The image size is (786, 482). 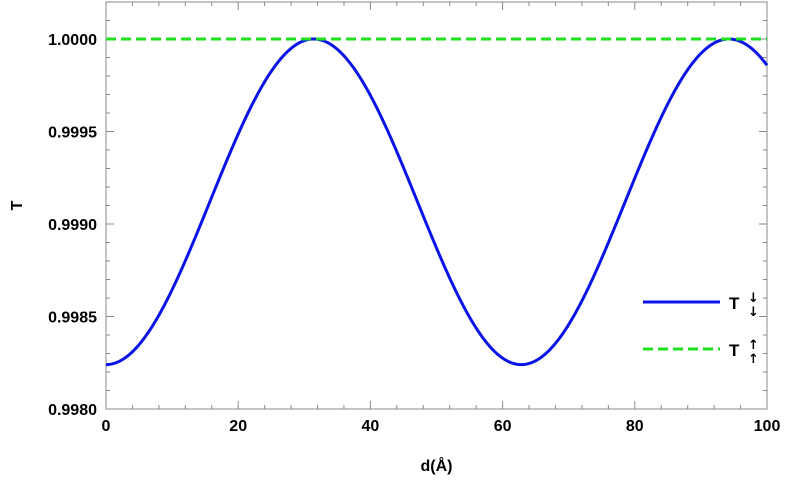 What do you see at coordinates (72, 225) in the screenshot?
I see `y-tick-label: 0.9990` at bounding box center [72, 225].